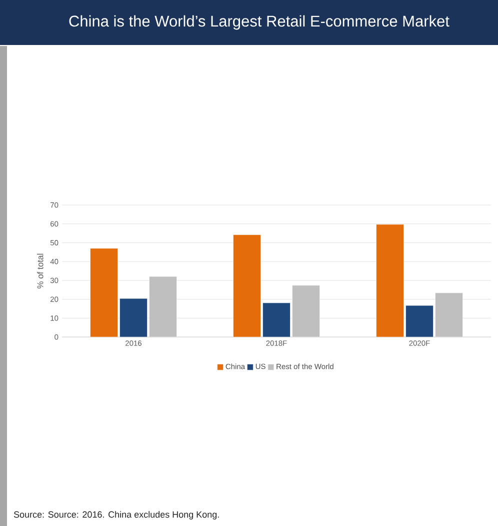 This screenshot has height=526, width=498. What do you see at coordinates (116, 515) in the screenshot?
I see `source-note: Source: Source: 2016. China excludes Hong Kong.` at bounding box center [116, 515].